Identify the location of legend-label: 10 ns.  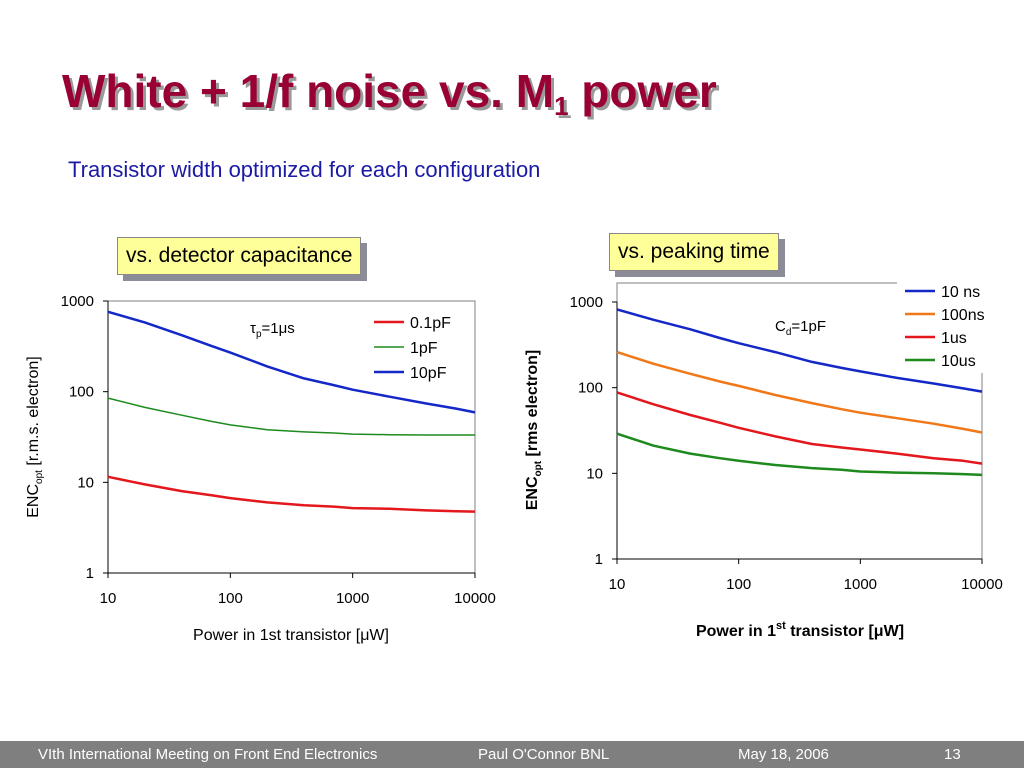
(960, 292).